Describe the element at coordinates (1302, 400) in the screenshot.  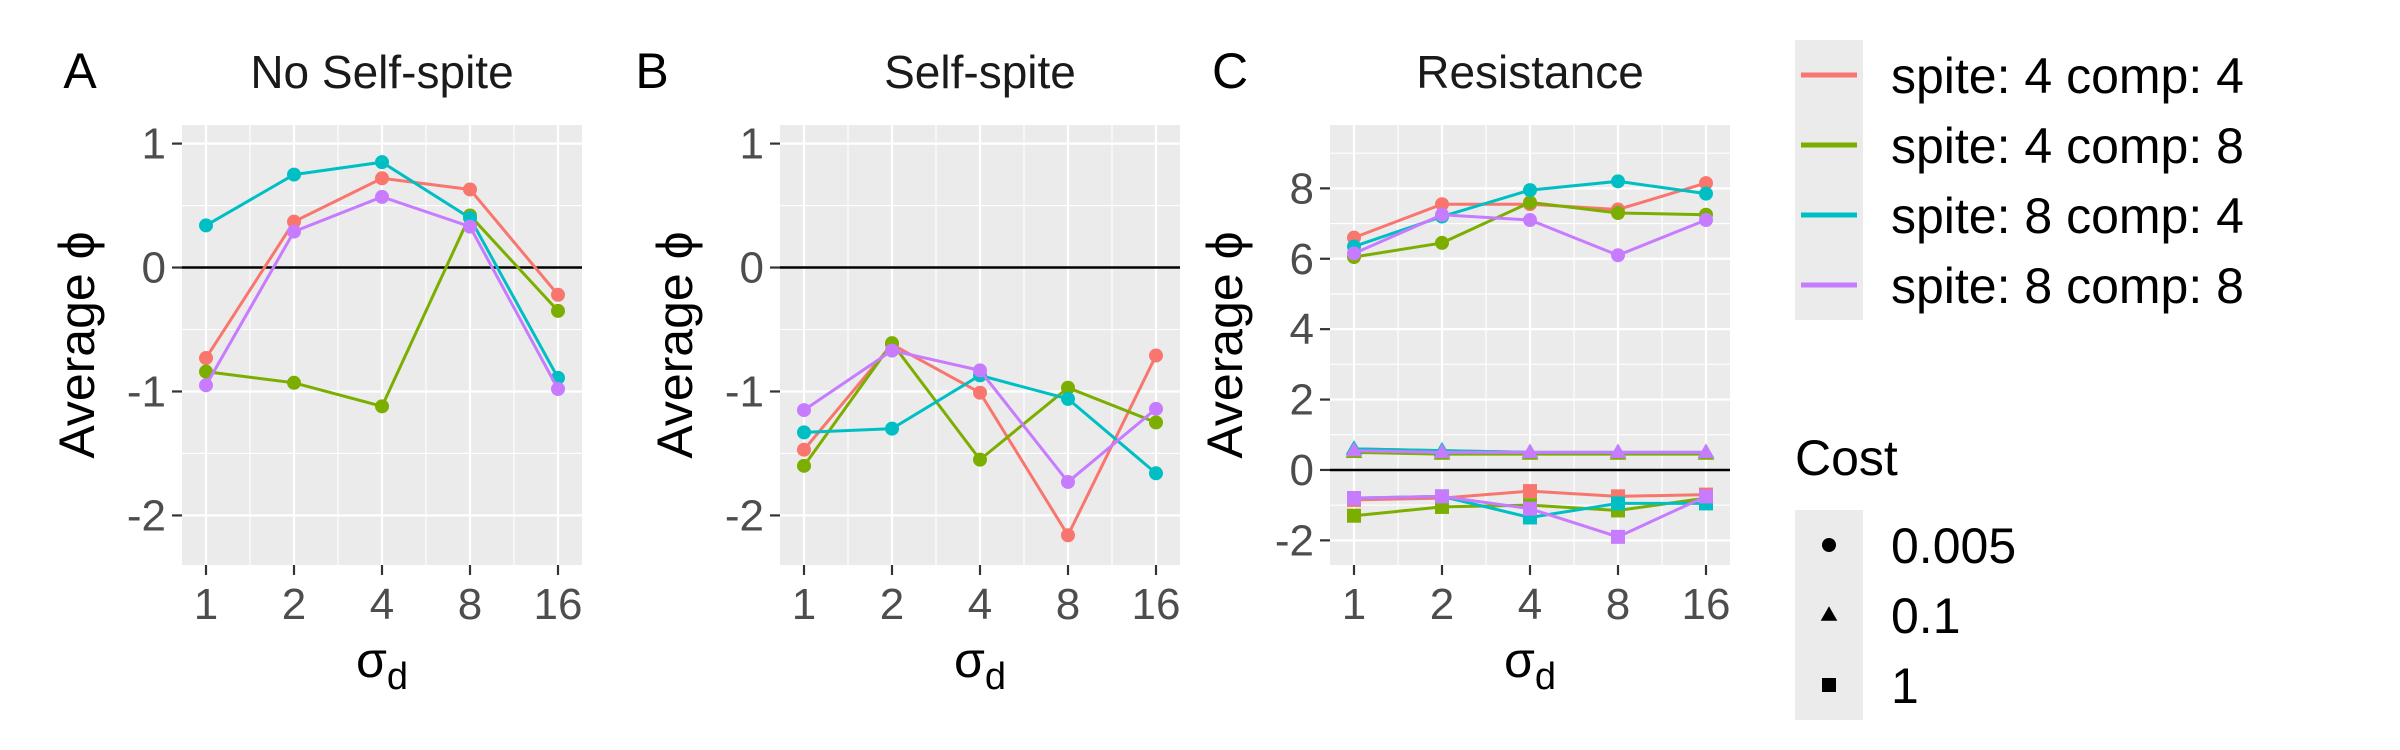
I see `y-tick-label: 2` at that location.